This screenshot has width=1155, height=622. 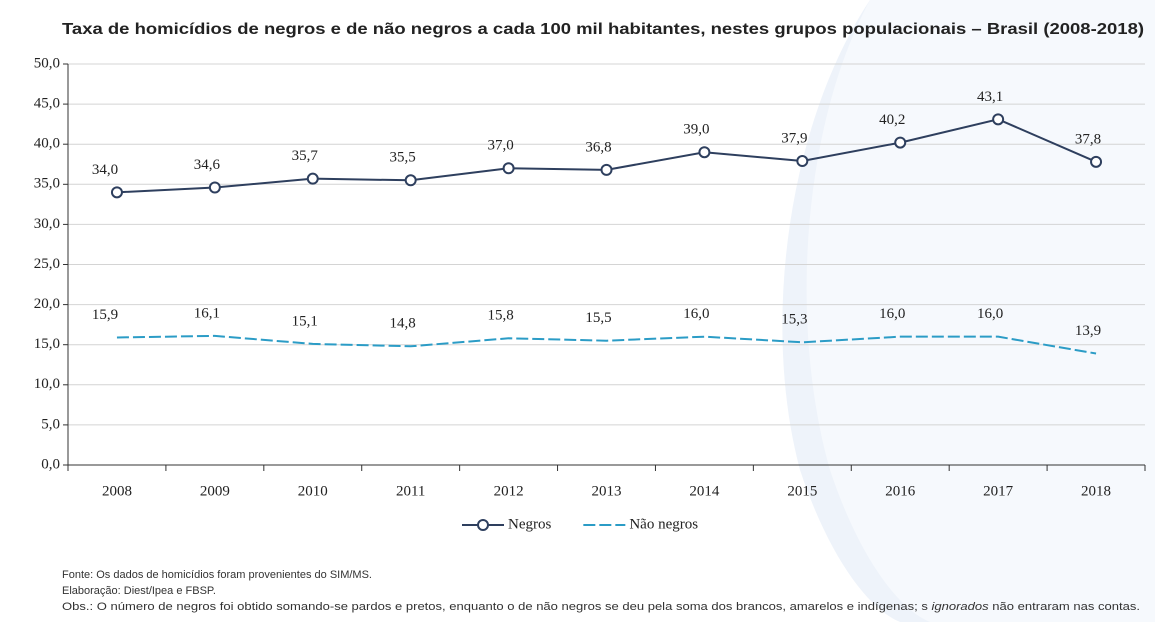 What do you see at coordinates (607, 491) in the screenshot?
I see `x-tick-label: 2013` at bounding box center [607, 491].